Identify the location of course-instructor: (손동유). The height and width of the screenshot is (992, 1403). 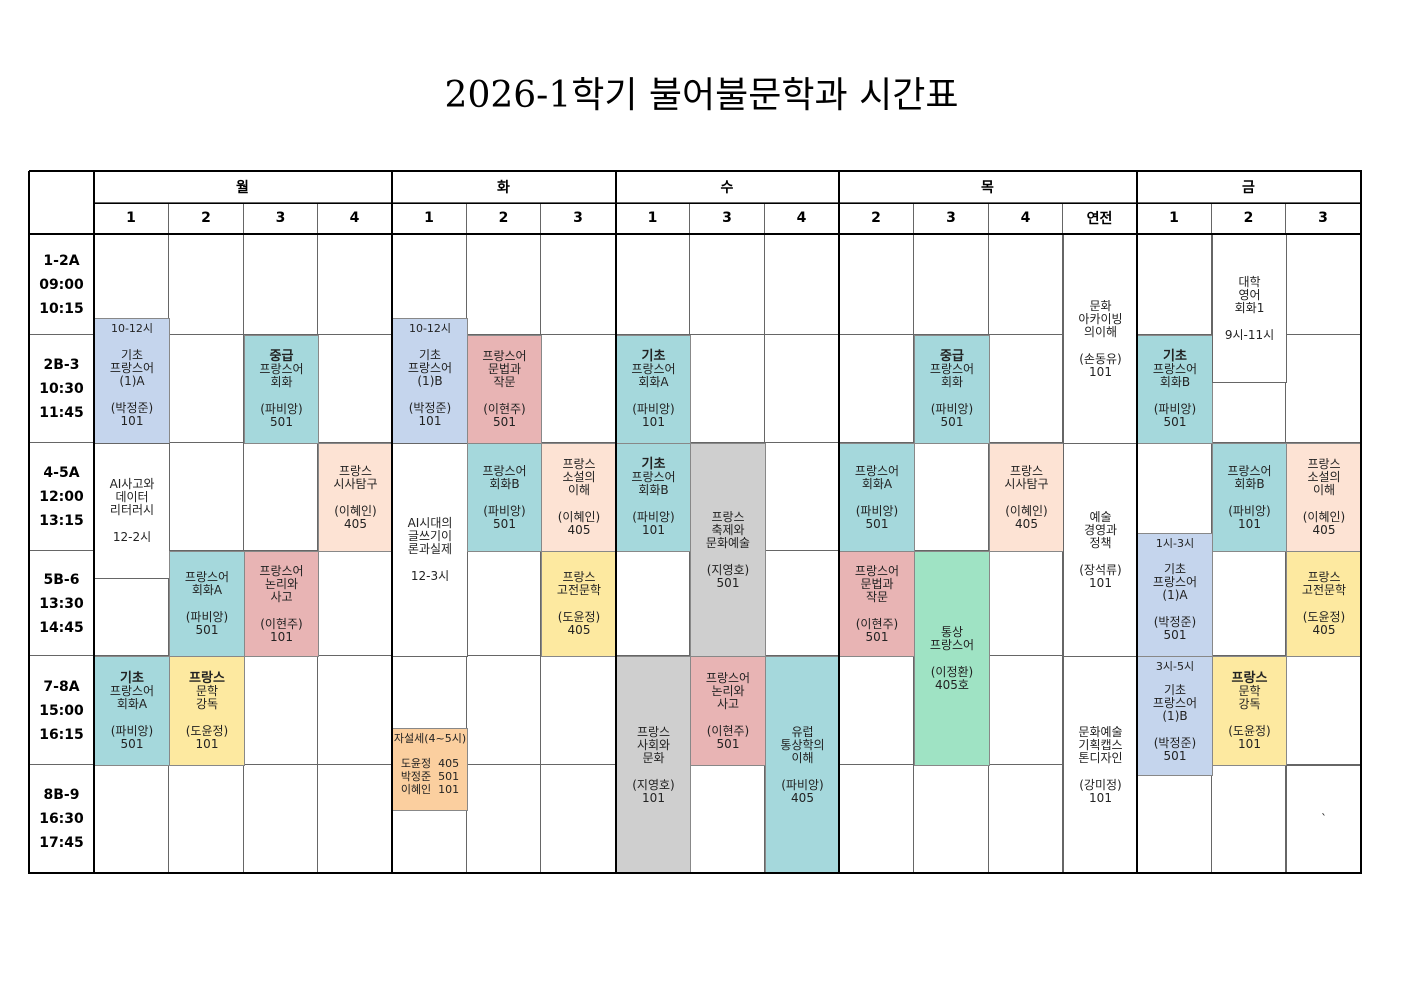
(1100, 358).